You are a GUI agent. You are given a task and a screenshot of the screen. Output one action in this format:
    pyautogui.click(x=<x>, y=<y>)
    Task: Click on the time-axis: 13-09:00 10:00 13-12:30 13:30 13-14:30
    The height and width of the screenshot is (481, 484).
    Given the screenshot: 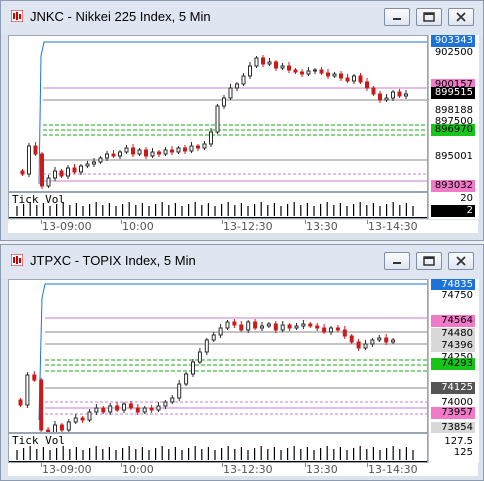 What is the action you would take?
    pyautogui.click(x=243, y=226)
    